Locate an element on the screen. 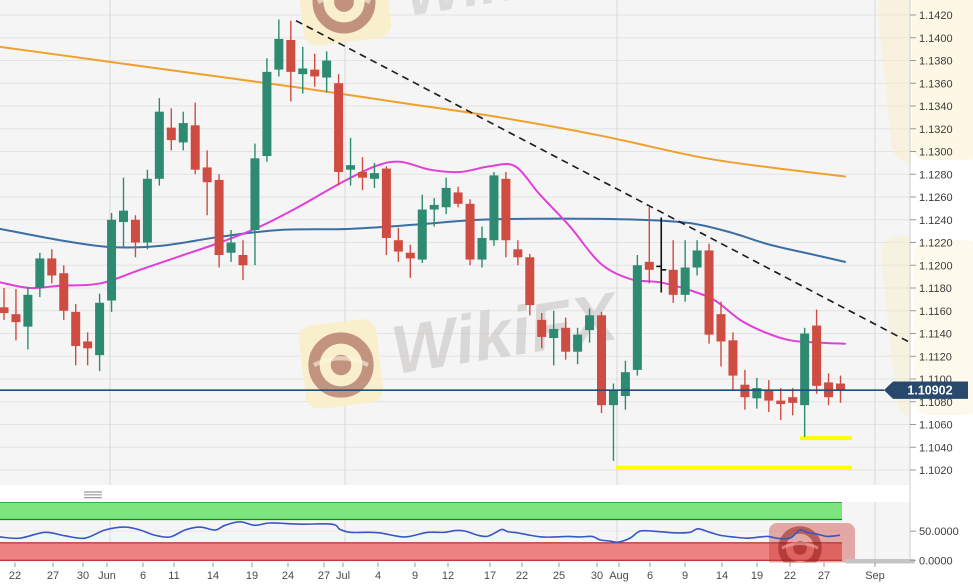 The width and height of the screenshot is (973, 588). price-axis-label: 1.1320 is located at coordinates (936, 130).